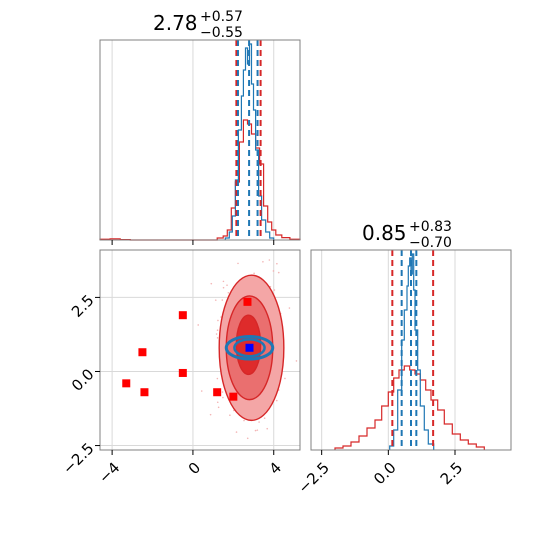 The image size is (550, 554). I want to click on panel-2-ytick-label-0: −2.5, so click(78, 458).